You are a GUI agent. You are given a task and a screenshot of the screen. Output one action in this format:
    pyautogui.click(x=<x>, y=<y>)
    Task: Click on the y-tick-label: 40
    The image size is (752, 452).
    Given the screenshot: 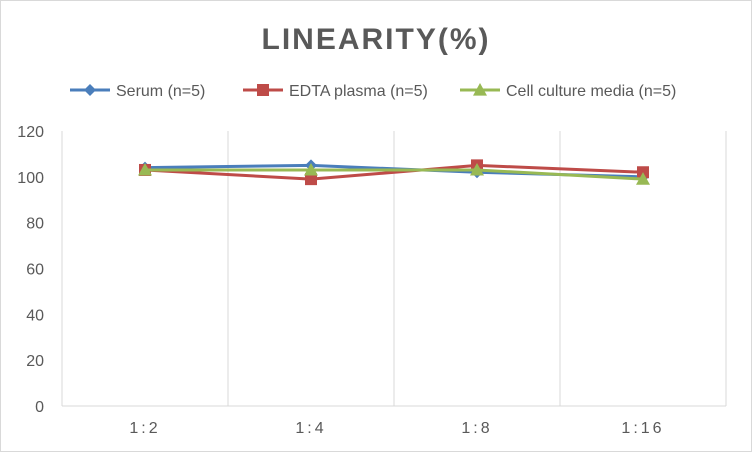 What is the action you would take?
    pyautogui.click(x=35, y=315)
    